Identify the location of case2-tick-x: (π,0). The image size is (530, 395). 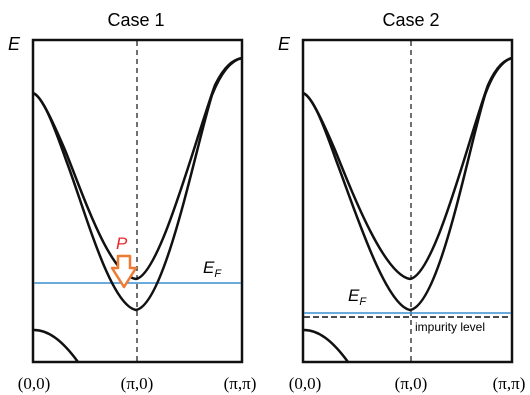
(411, 383).